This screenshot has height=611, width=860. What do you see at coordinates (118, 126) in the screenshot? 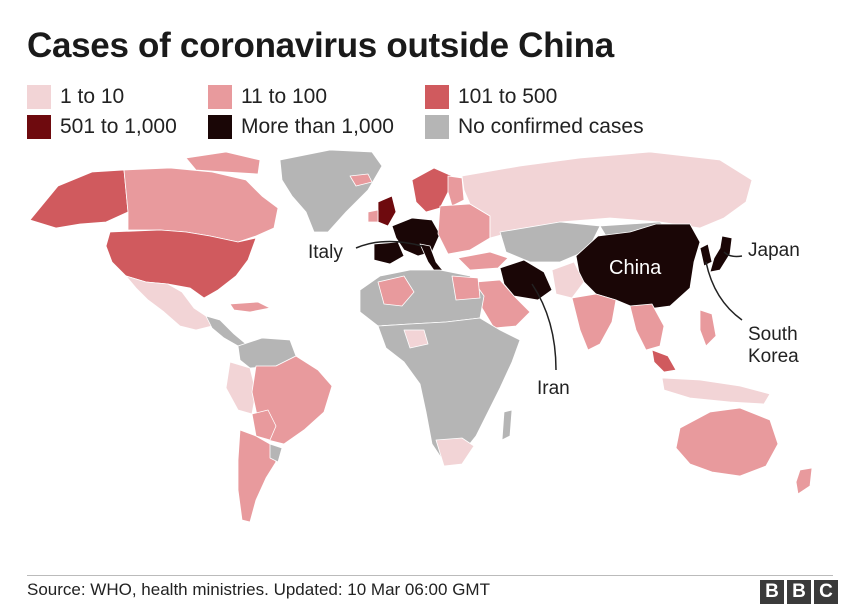
I see `legend-label: 501 to 1,000` at bounding box center [118, 126].